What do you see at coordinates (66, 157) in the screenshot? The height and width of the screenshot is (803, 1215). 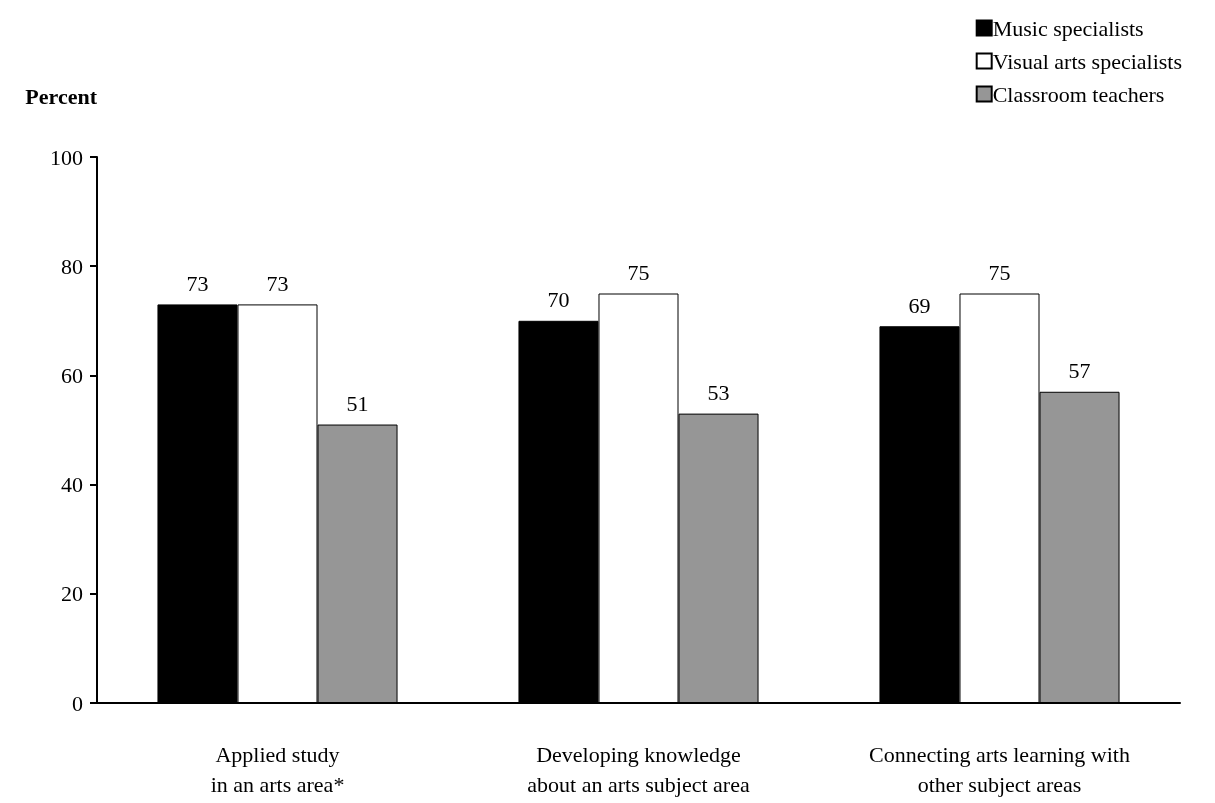 I see `y-tick-label: 100` at bounding box center [66, 157].